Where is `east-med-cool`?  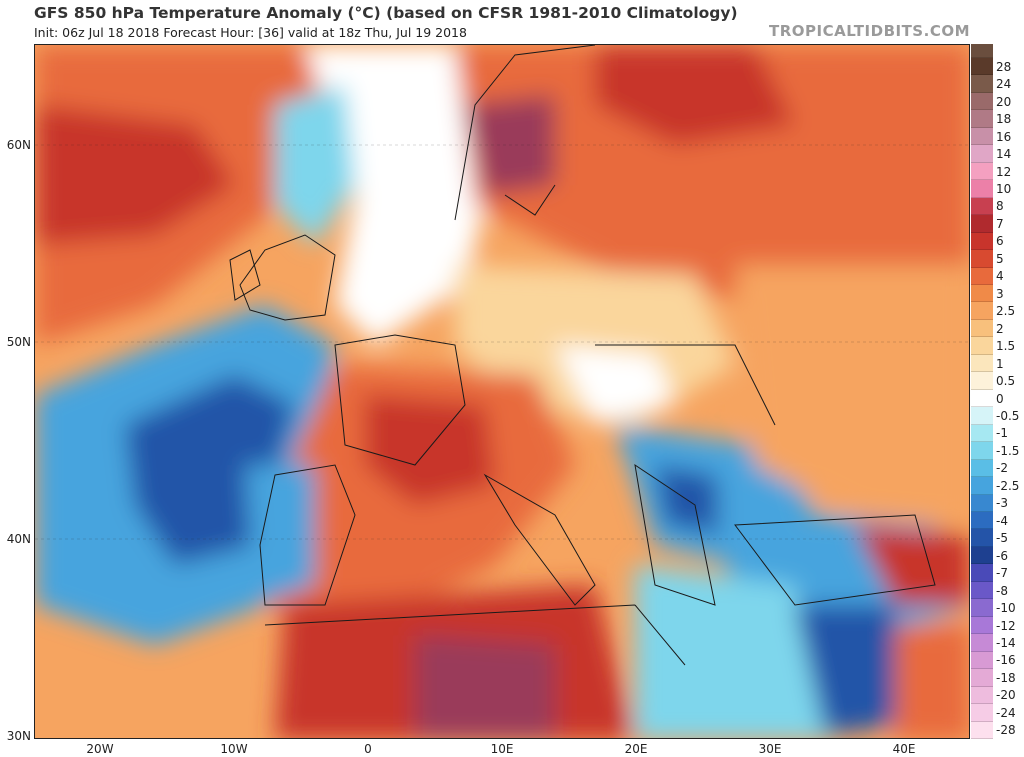
east-med-cool is located at coordinates (735, 651).